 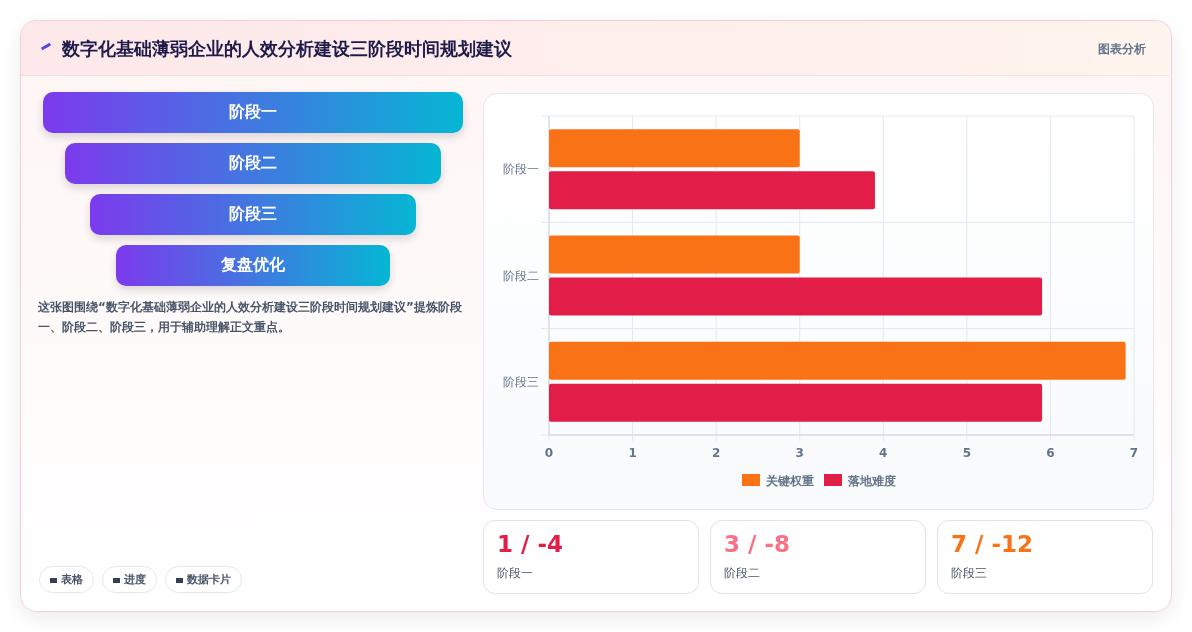 What do you see at coordinates (871, 481) in the screenshot?
I see `legend-label: 落地难度` at bounding box center [871, 481].